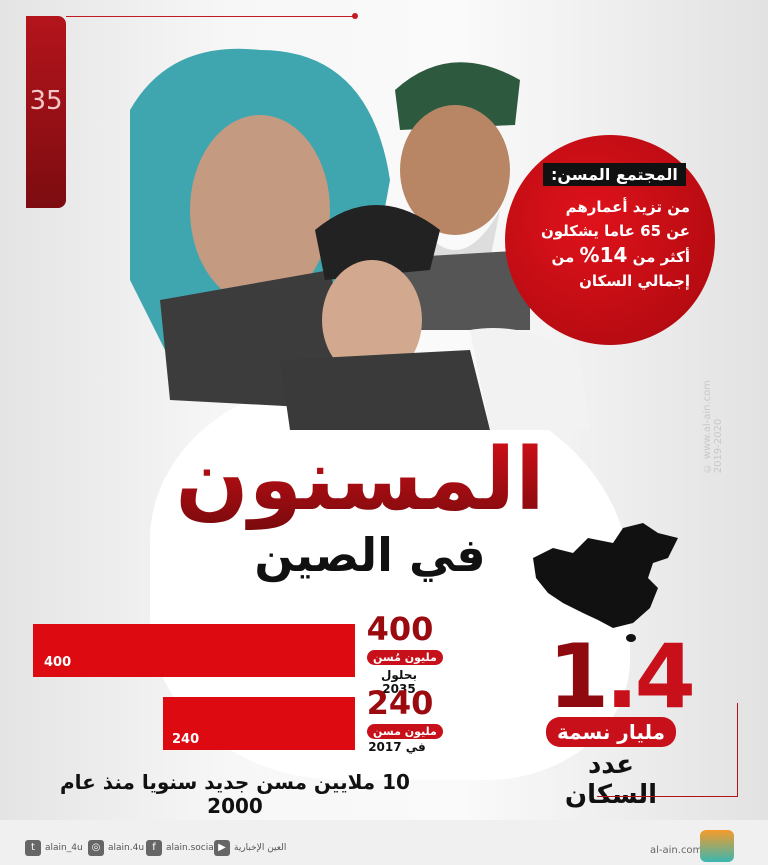 This screenshot has width=768, height=865. I want to click on bar-value: 400, so click(400, 629).